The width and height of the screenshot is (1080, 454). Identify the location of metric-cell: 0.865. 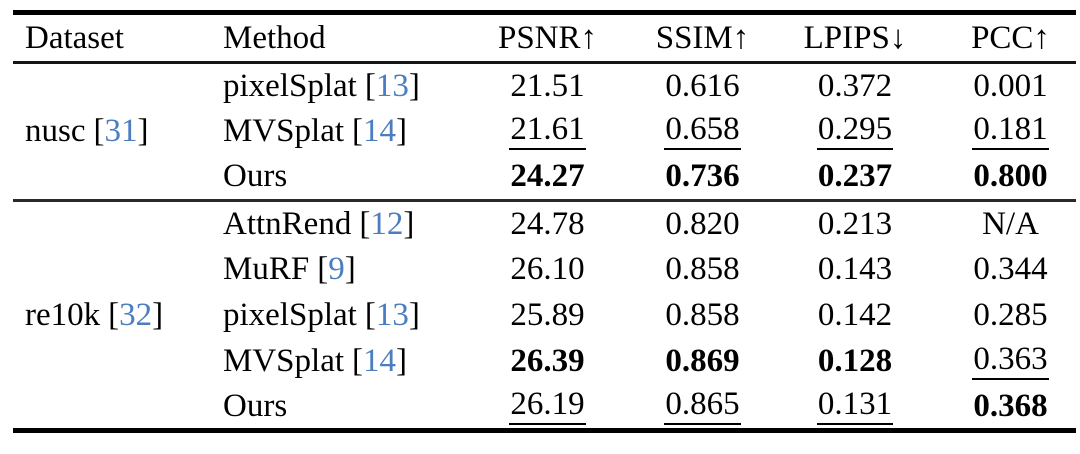
(702, 408).